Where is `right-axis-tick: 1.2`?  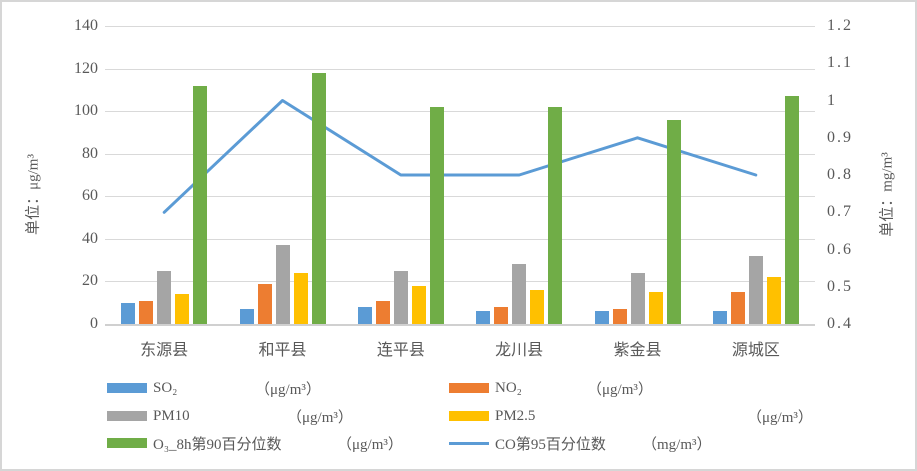
right-axis-tick: 1.2 is located at coordinates (840, 25).